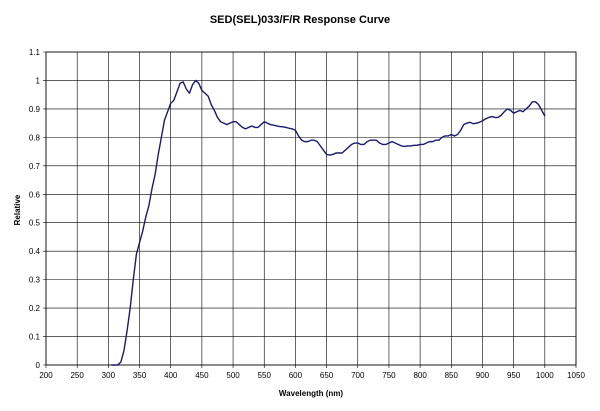 The width and height of the screenshot is (600, 411). Describe the element at coordinates (35, 251) in the screenshot. I see `y-tick-label: 0.4` at that location.